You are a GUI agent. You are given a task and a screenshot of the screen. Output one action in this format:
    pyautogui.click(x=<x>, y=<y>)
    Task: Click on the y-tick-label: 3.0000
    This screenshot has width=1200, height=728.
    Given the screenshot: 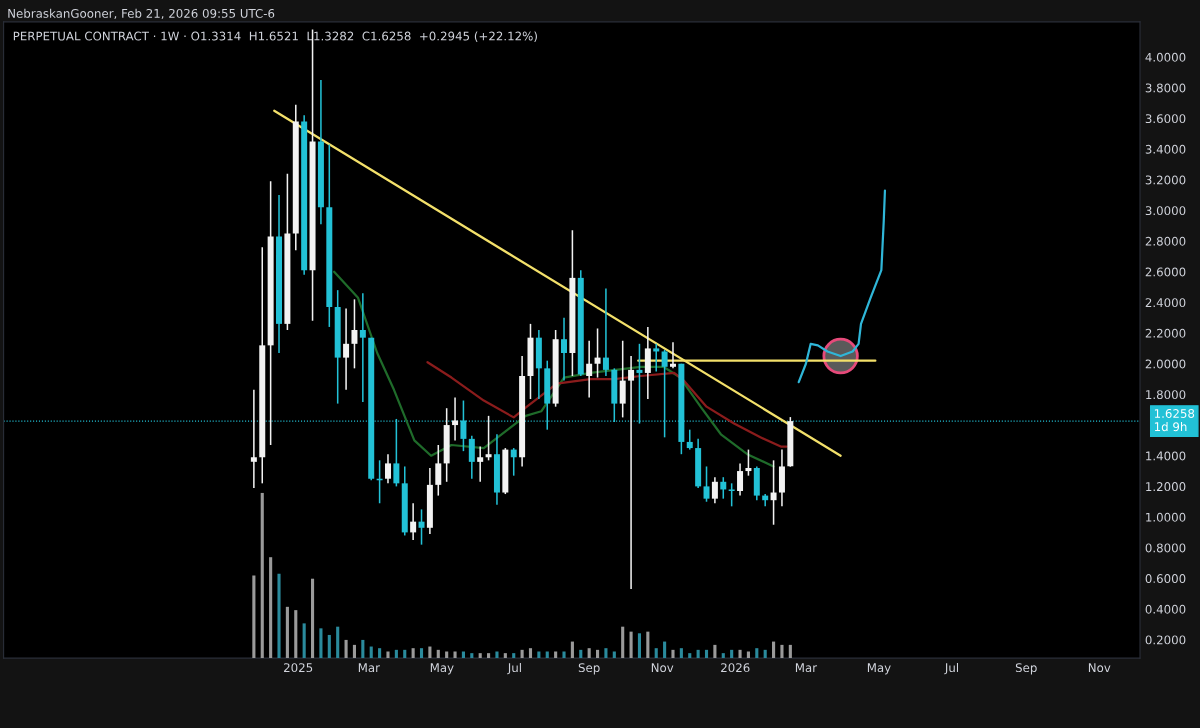 What is the action you would take?
    pyautogui.click(x=1165, y=211)
    